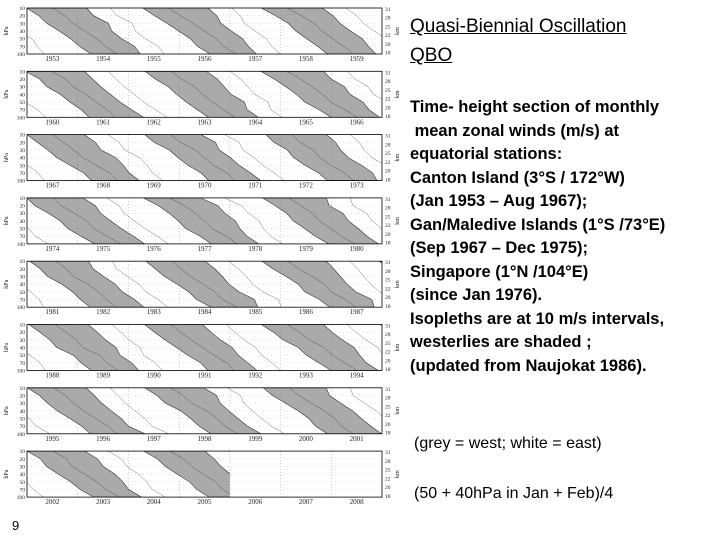 This screenshot has width=720, height=540. I want to click on year-label: 1977, so click(205, 249).